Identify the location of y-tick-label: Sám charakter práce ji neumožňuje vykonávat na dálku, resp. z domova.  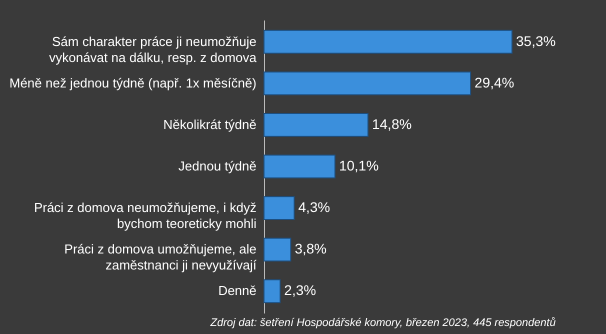
(153, 49).